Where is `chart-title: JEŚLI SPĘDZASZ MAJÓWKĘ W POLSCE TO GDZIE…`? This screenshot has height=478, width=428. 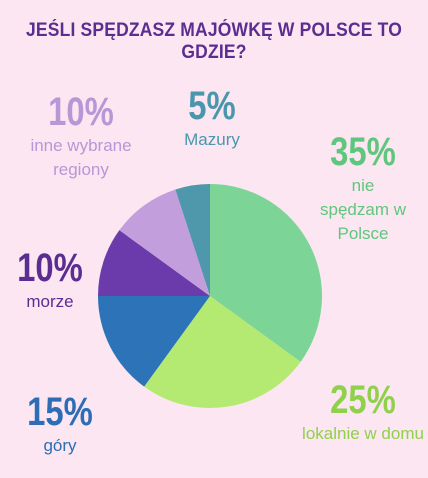
chart-title: JEŚLI SPĘDZASZ MAJÓWKĘ W POLSCE TO GDZIE… is located at coordinates (214, 41).